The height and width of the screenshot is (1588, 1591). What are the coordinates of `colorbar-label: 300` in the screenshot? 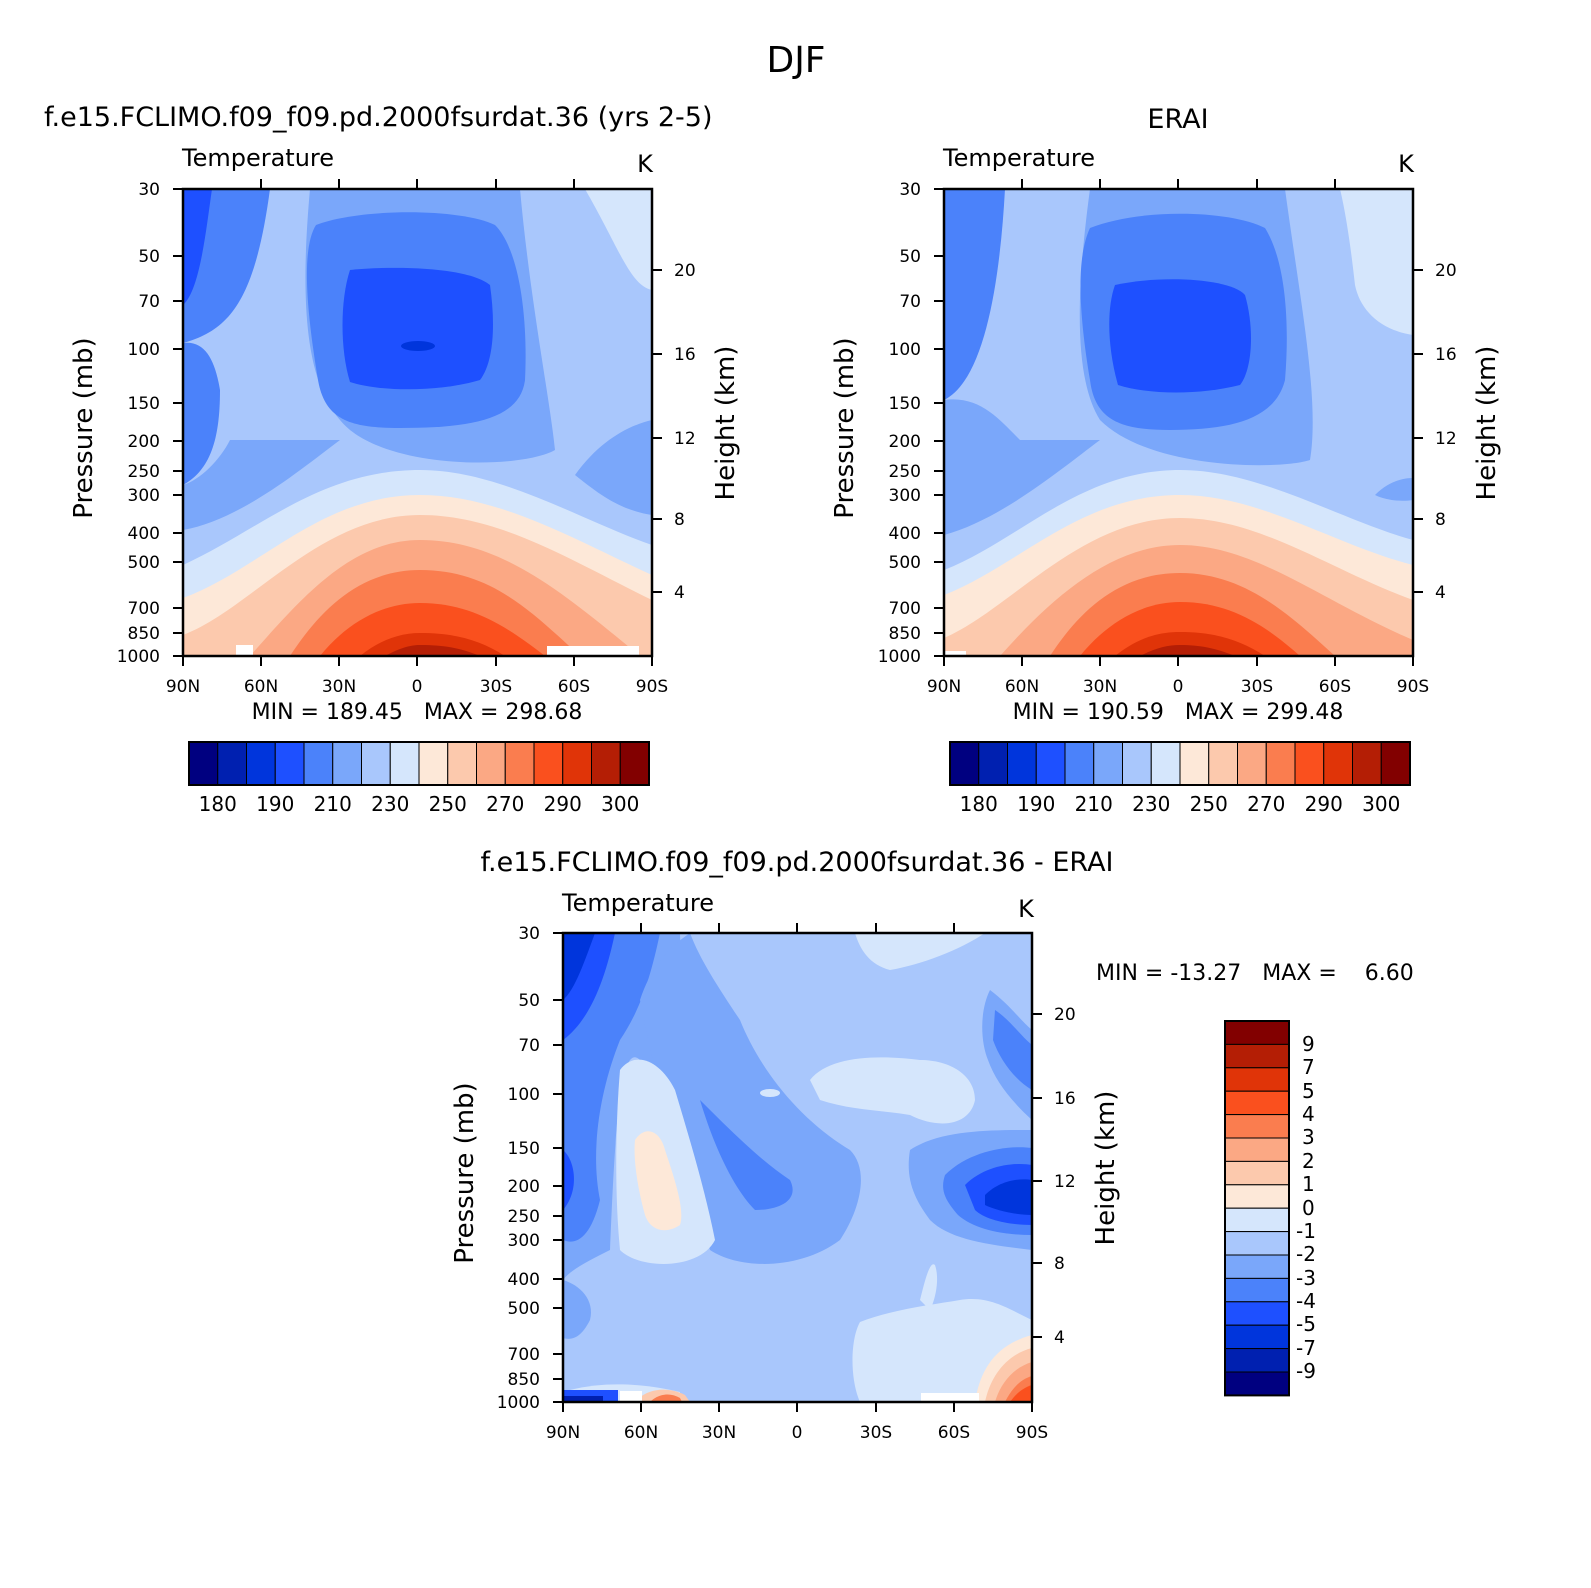 It's located at (1381, 804).